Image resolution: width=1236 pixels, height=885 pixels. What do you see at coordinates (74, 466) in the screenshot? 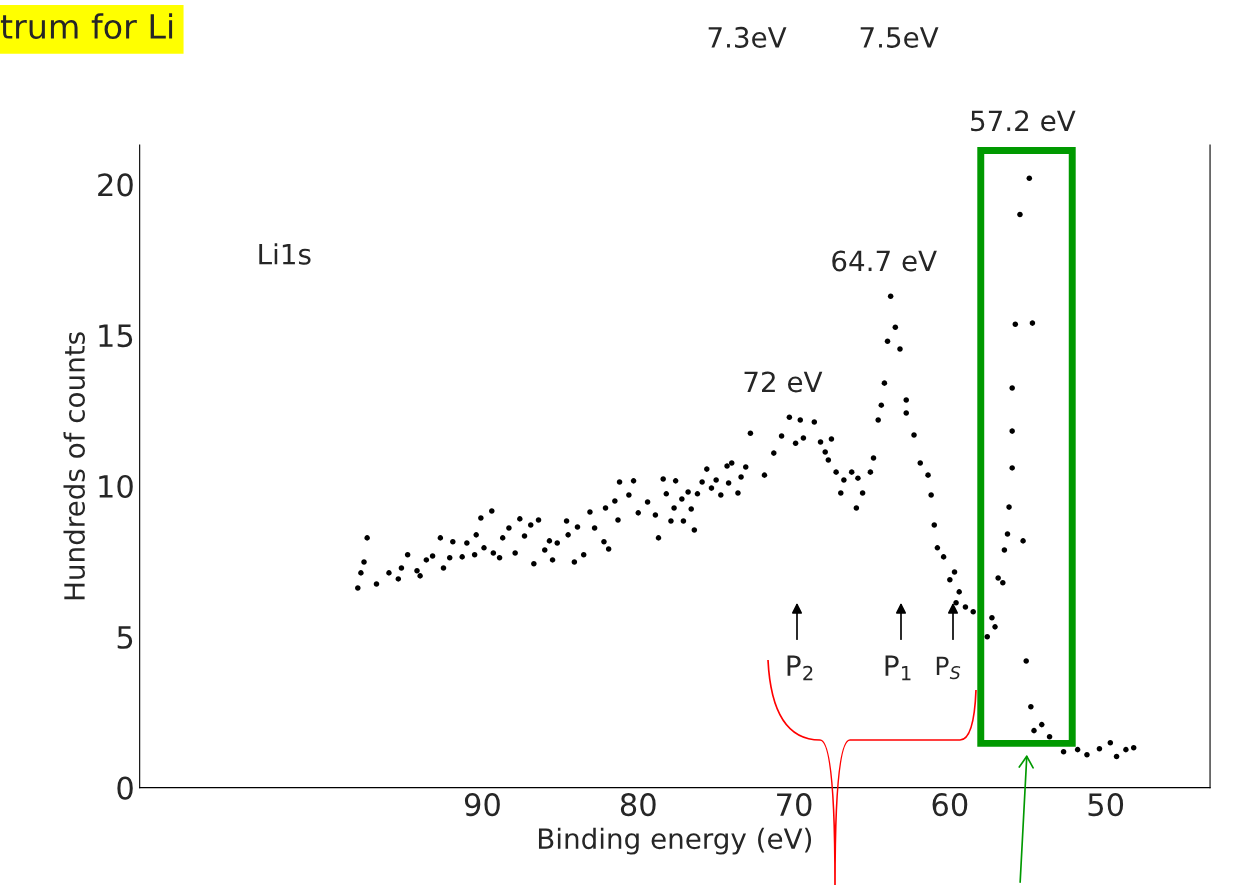
I see `y-axis-title: Hundreds of counts` at bounding box center [74, 466].